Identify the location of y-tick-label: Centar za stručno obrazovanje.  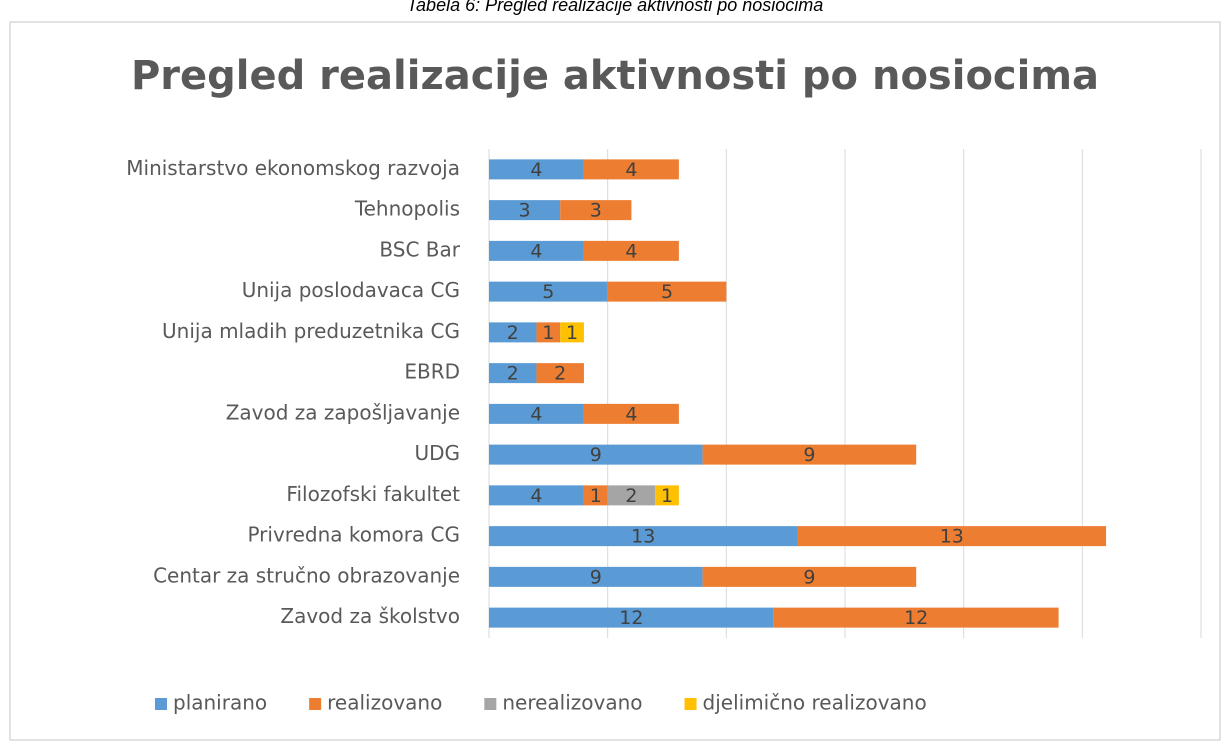
(306, 575).